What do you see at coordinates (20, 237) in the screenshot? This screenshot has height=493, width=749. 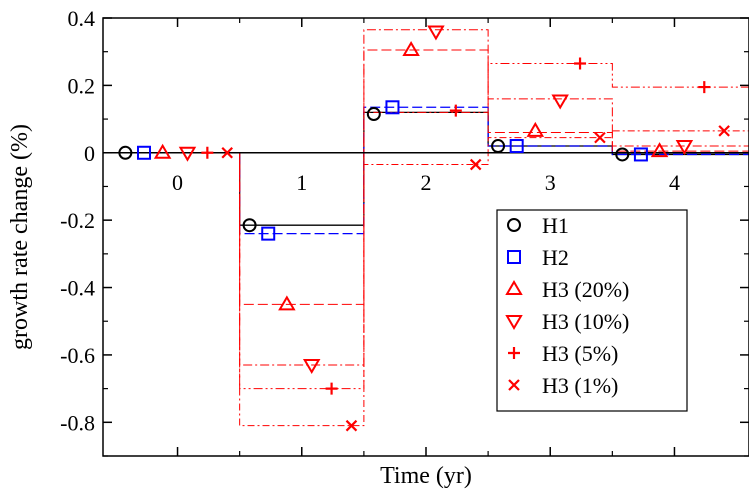 I see `y-axis-label: growth rate change (%)` at bounding box center [20, 237].